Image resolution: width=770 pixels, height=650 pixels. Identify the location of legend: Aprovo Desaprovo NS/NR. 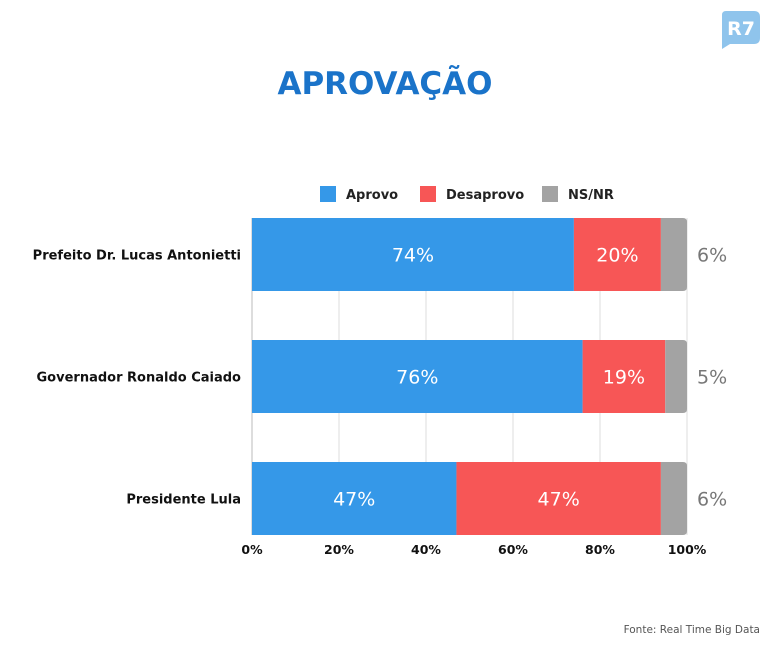
(467, 194).